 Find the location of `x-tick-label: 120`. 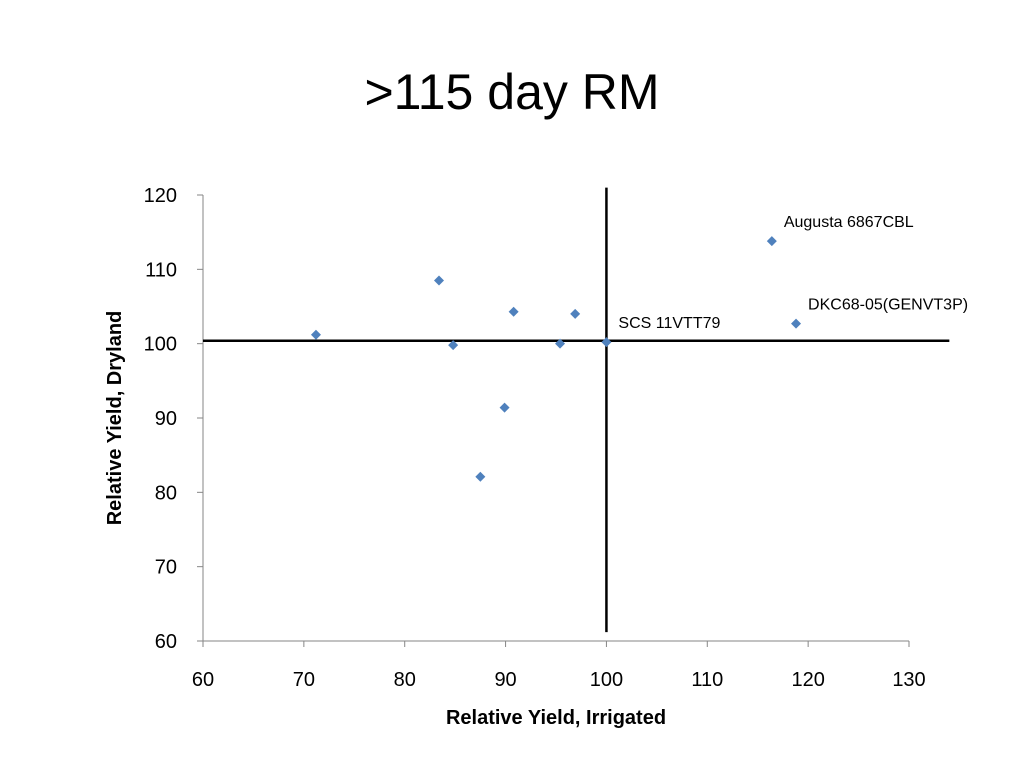

x-tick-label: 120 is located at coordinates (807, 680).